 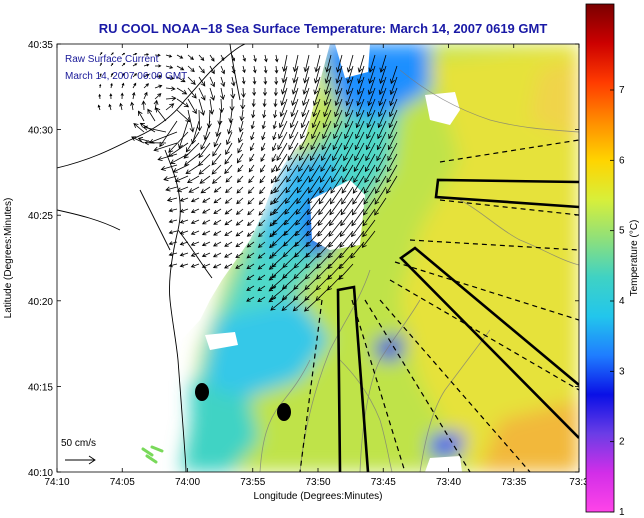 I want to click on y-tick-label: 40:35, so click(x=40, y=45).